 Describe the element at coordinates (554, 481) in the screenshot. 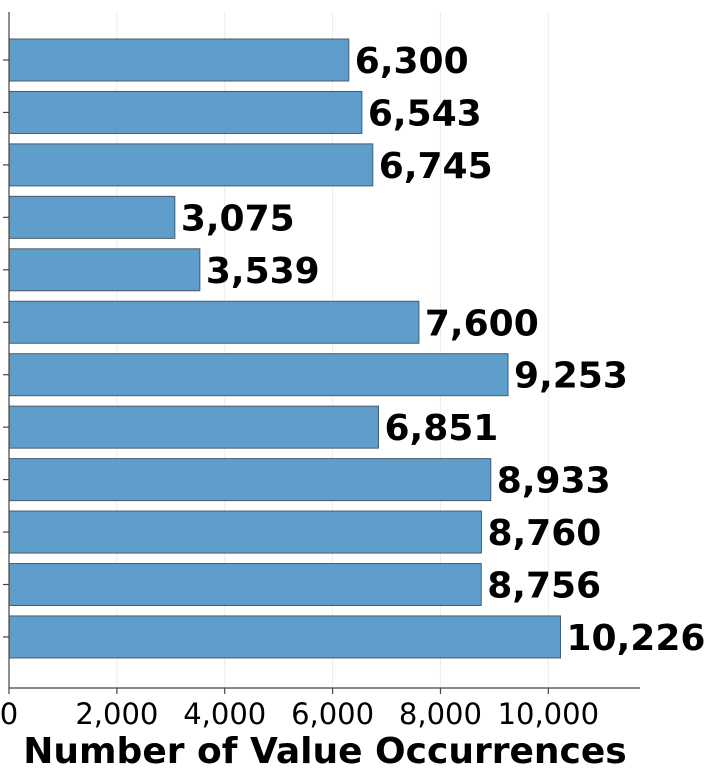

I see `data-label: 8,933` at that location.